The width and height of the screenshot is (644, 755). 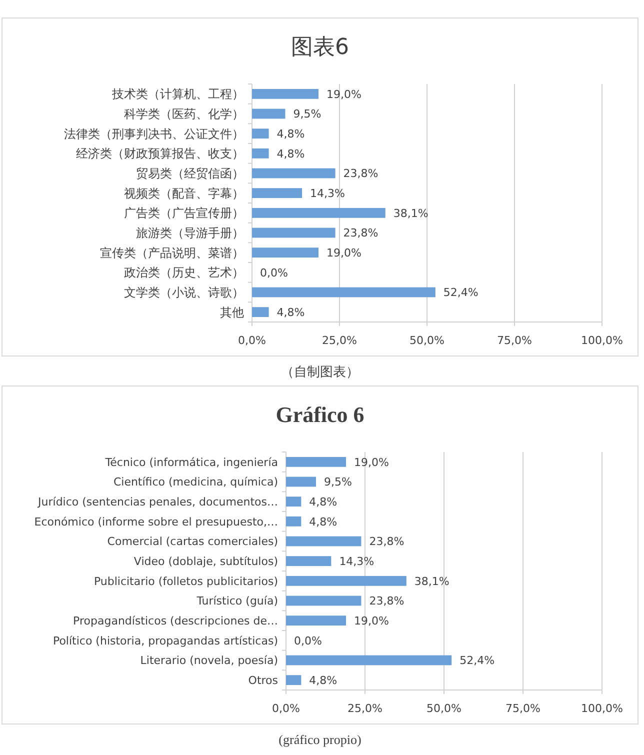 I want to click on y-tick-label: 科学类（医药、化学）, so click(x=184, y=113).